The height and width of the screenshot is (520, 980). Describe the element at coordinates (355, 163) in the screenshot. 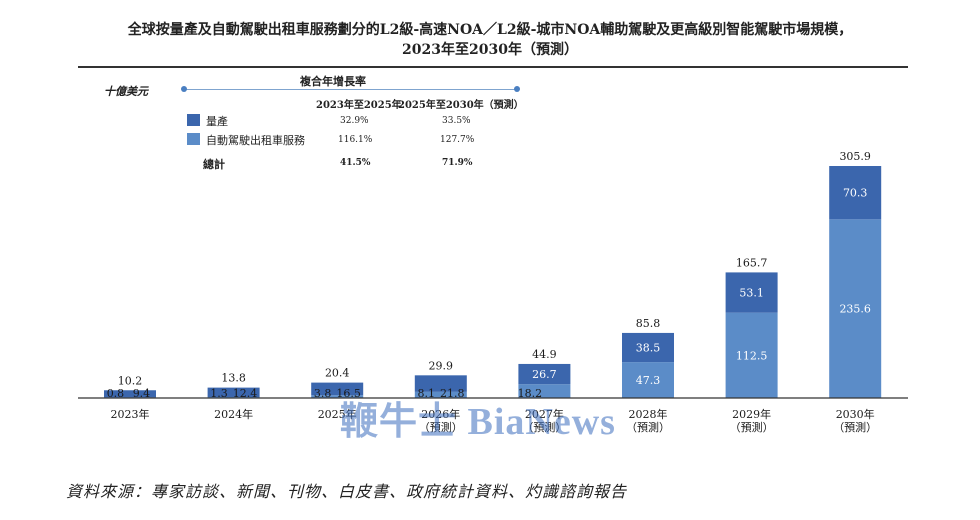

I see `cagr-total-2023-2025: 41.5%` at that location.